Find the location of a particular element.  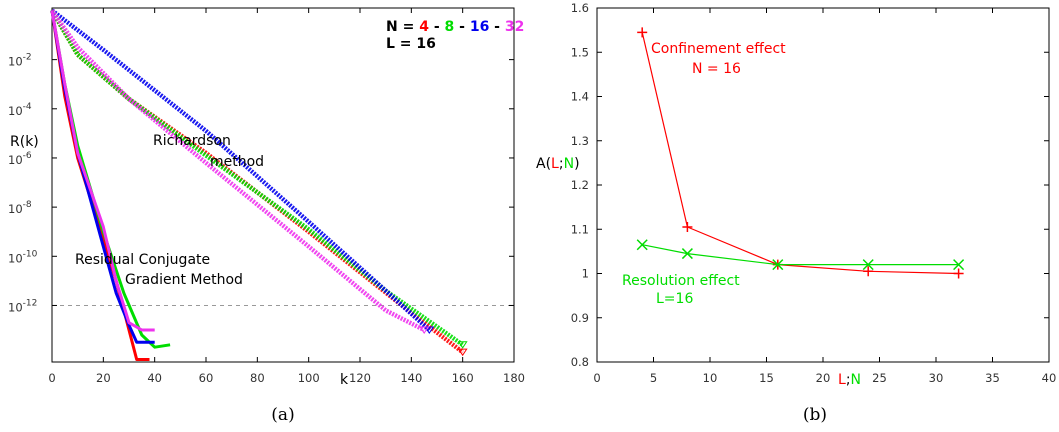

y-tick-label-a: 10⁻⁸ is located at coordinates (20, 208).